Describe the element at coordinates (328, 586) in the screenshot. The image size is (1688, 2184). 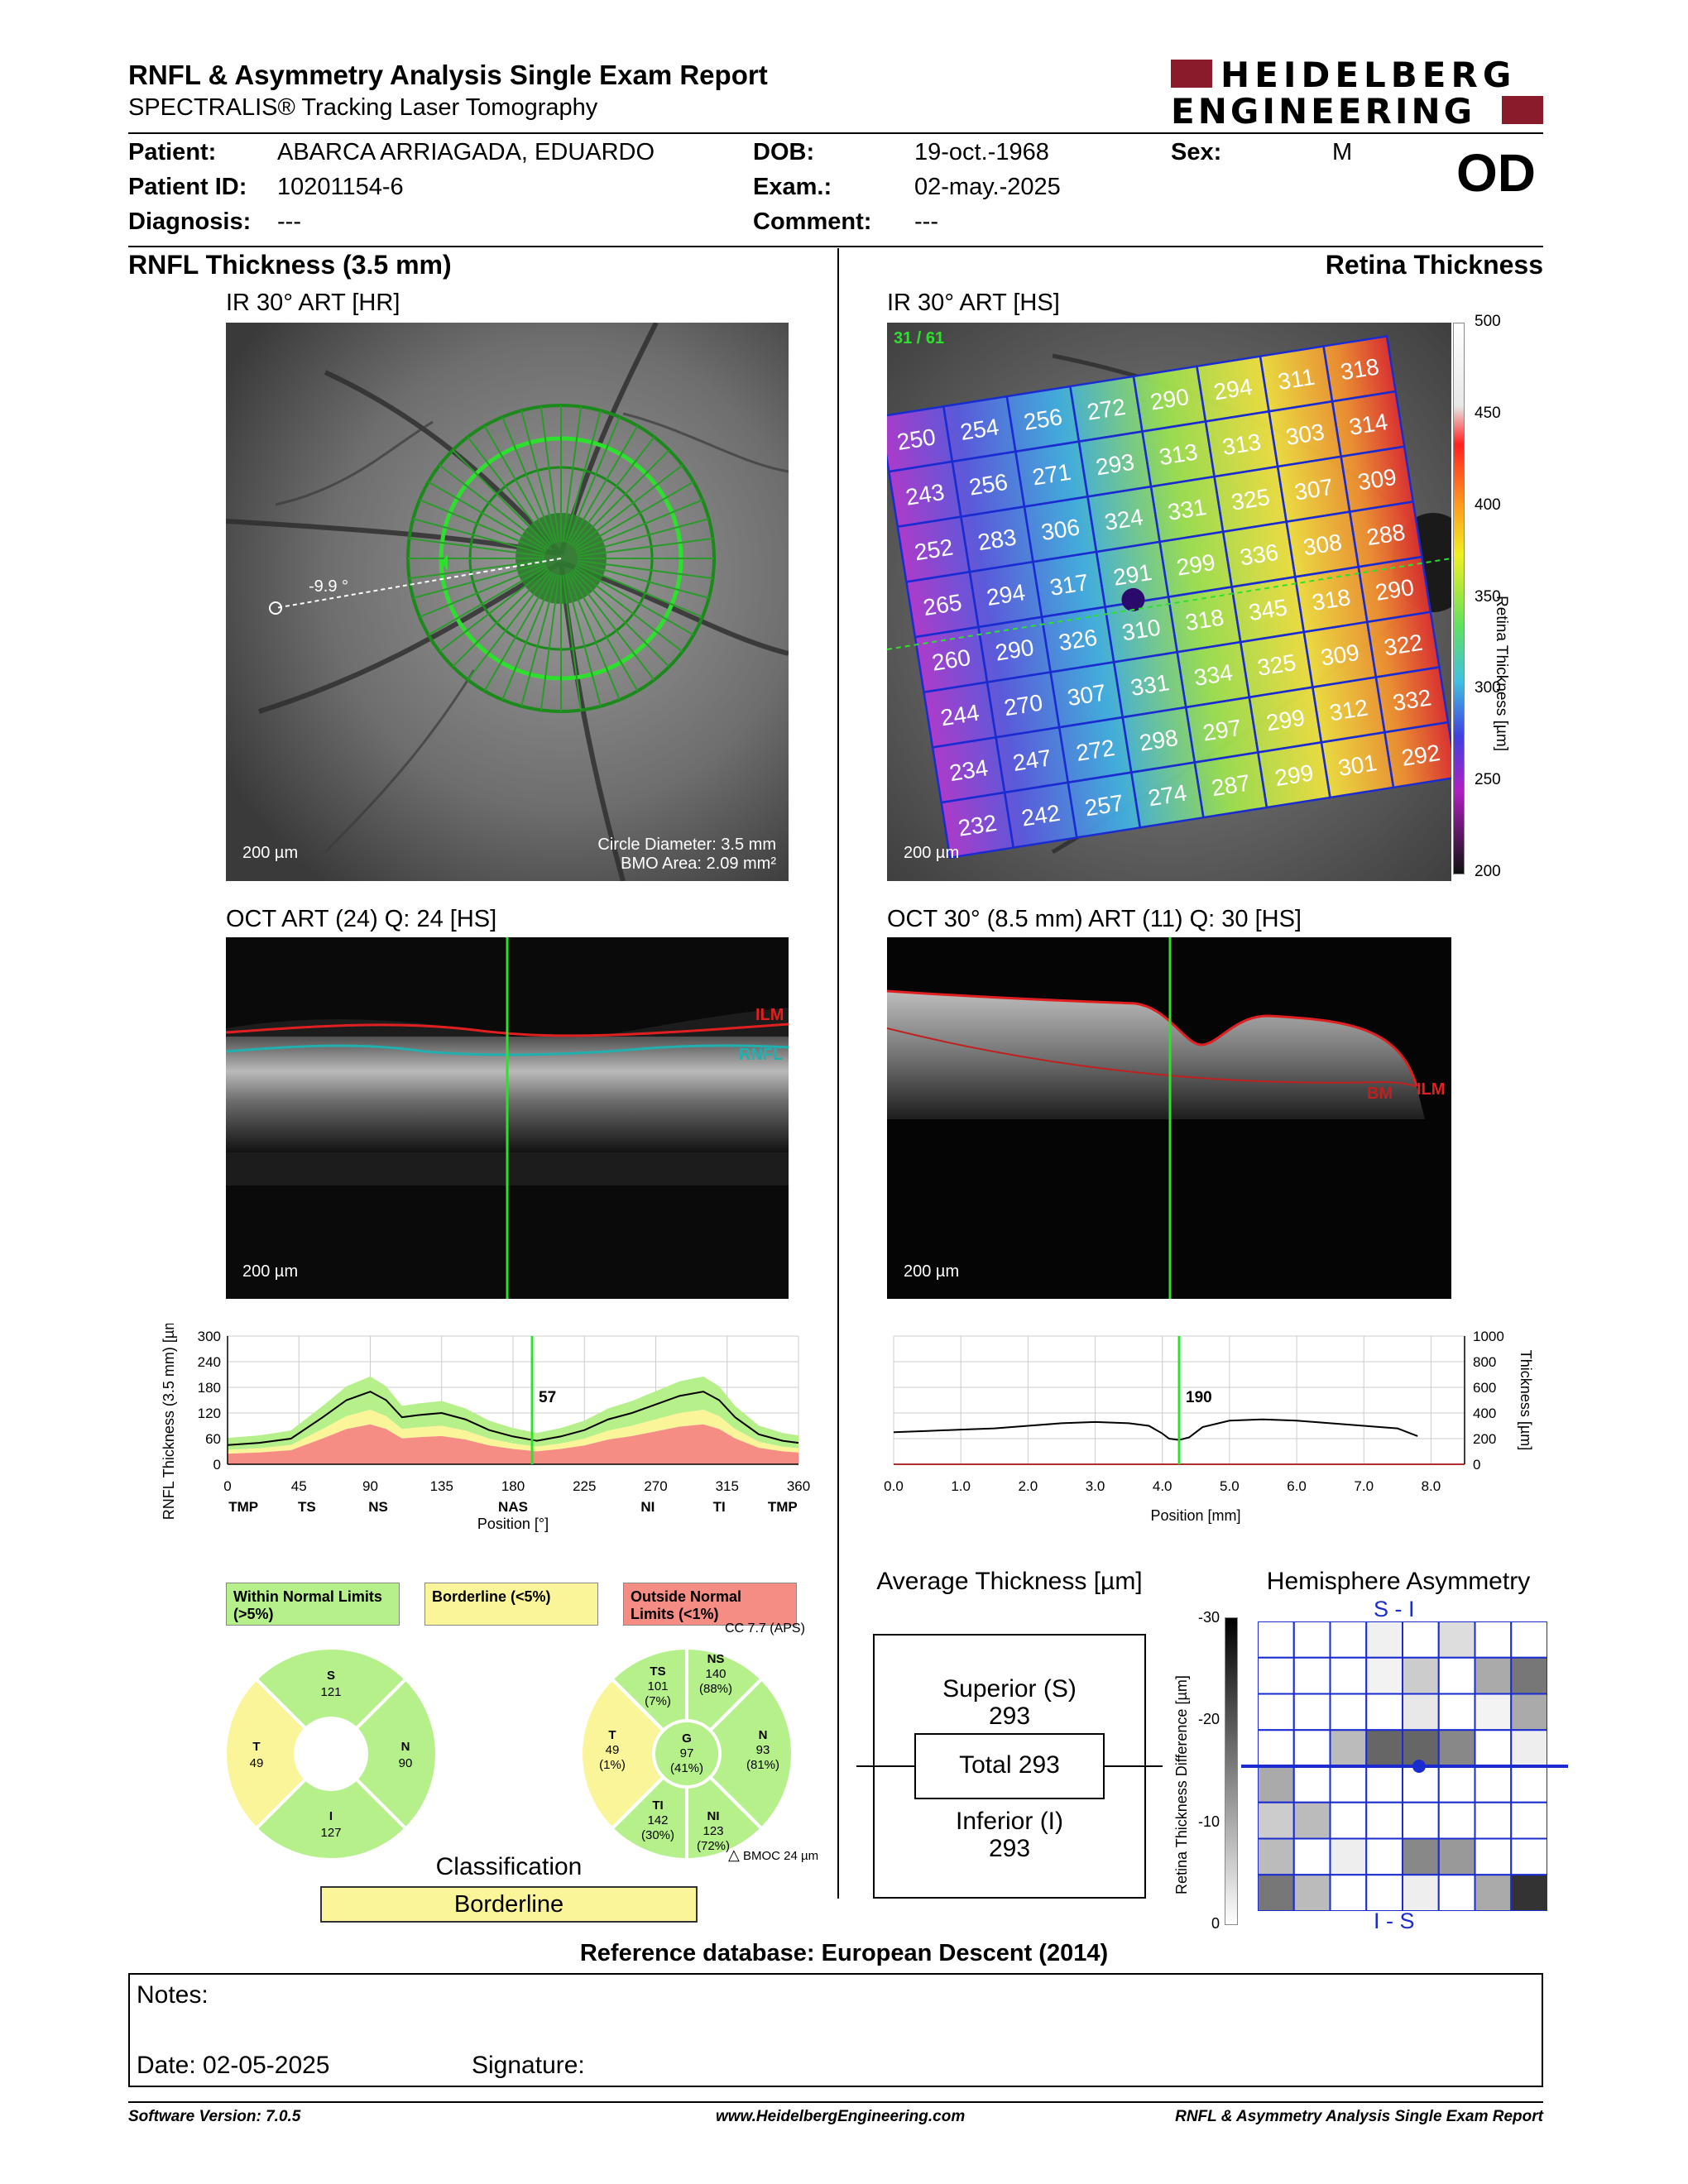
I see `ir-angle-text: -9.9 °` at that location.